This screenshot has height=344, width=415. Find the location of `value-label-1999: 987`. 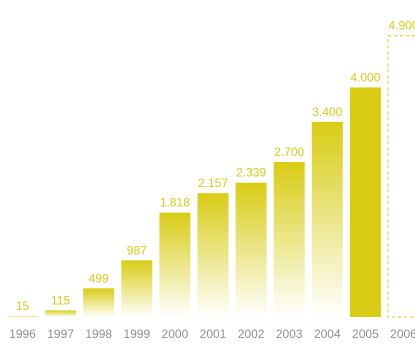

value-label-1999: 987 is located at coordinates (137, 250).